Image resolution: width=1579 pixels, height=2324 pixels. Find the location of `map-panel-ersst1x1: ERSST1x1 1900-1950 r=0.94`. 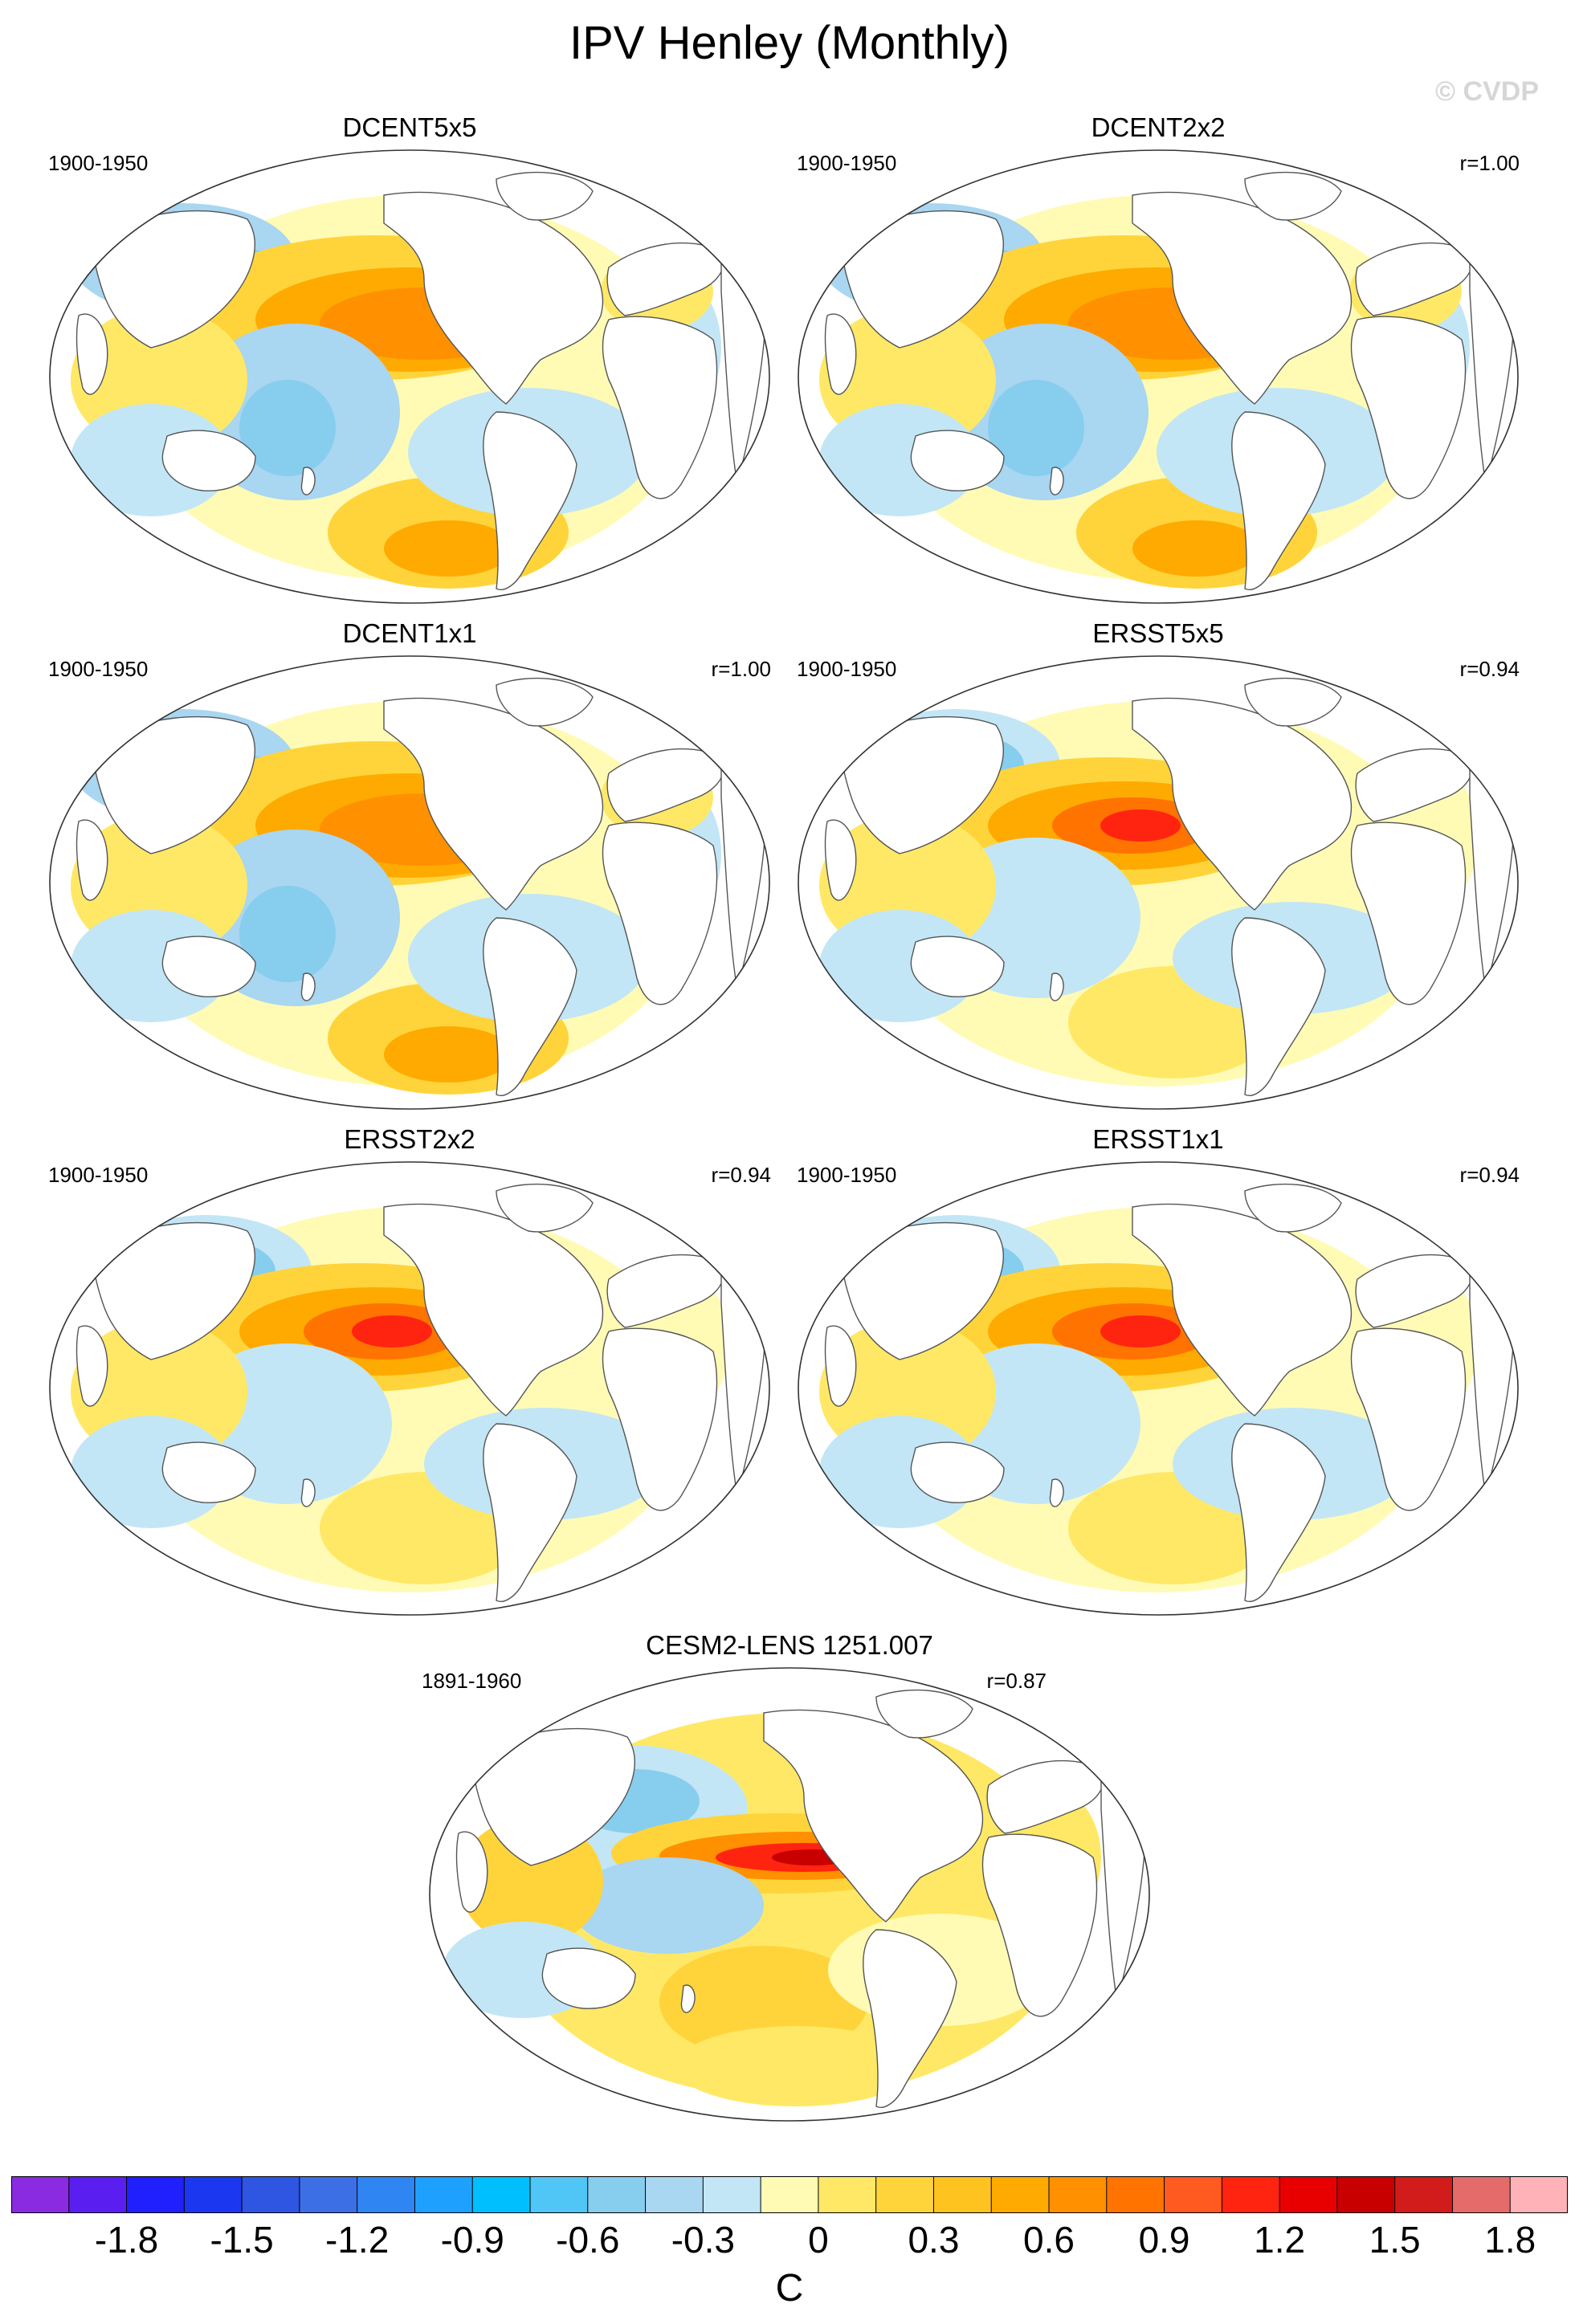

map-panel-ersst1x1: ERSST1x1 1900-1950 r=0.94 is located at coordinates (1158, 1373).